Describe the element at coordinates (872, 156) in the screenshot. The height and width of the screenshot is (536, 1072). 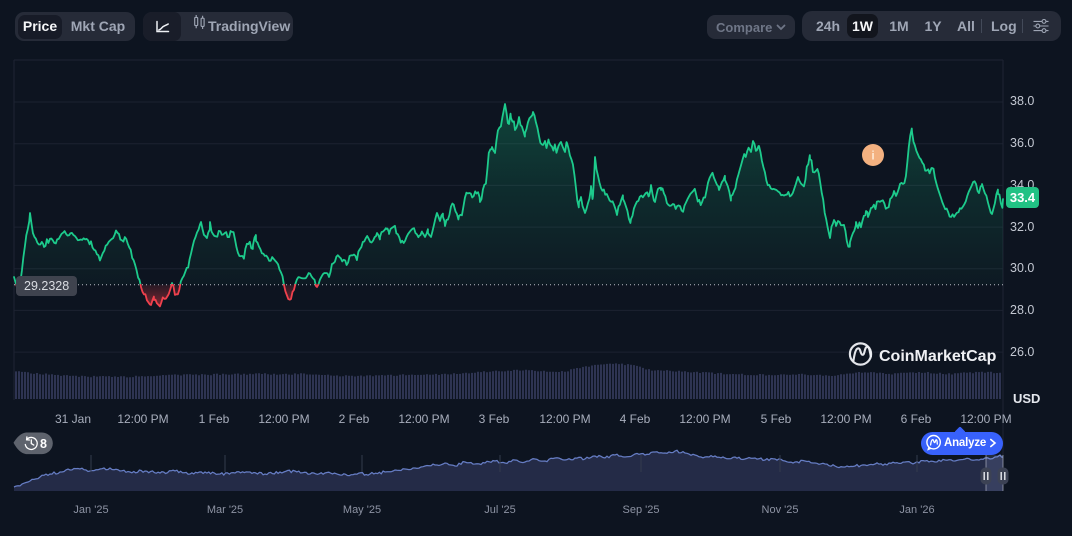
I see `svg-text: i` at that location.